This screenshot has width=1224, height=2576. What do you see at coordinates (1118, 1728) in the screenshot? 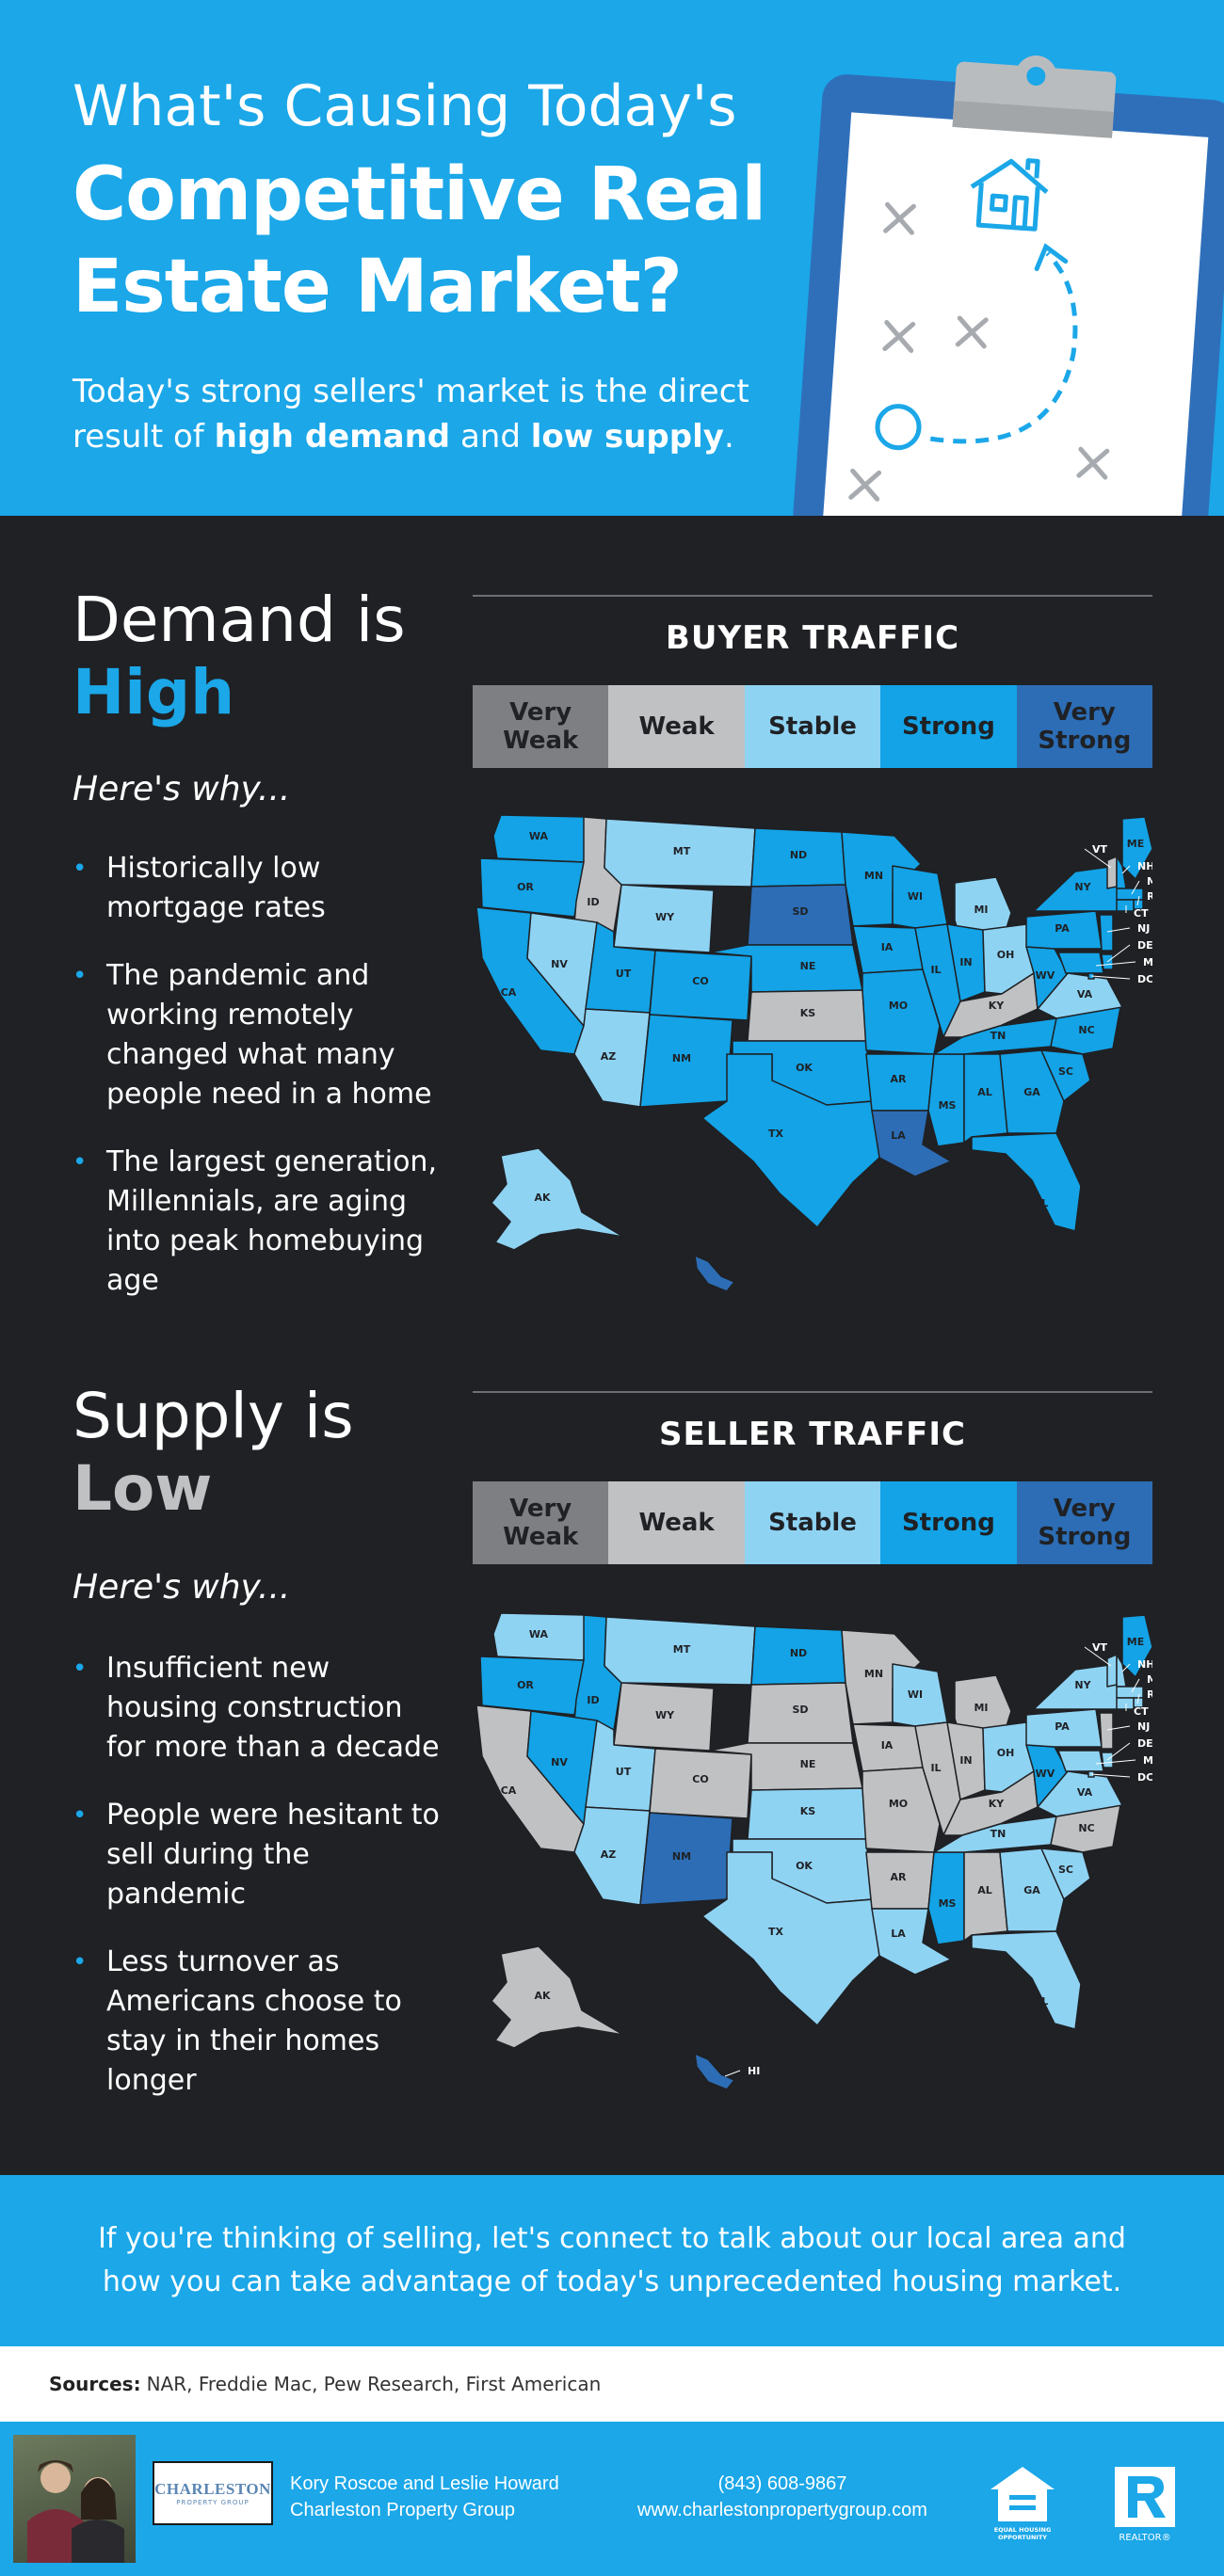
I see `leader-line-nj` at bounding box center [1118, 1728].